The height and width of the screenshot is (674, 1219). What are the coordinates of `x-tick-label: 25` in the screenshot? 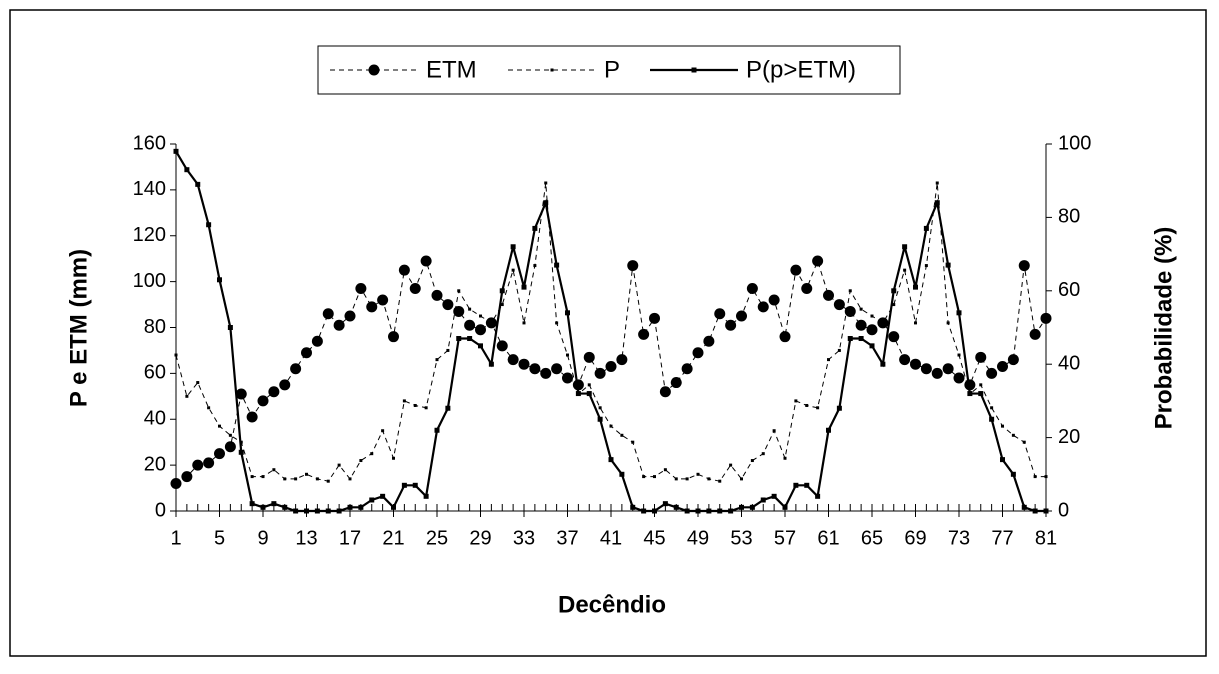 It's located at (437, 538).